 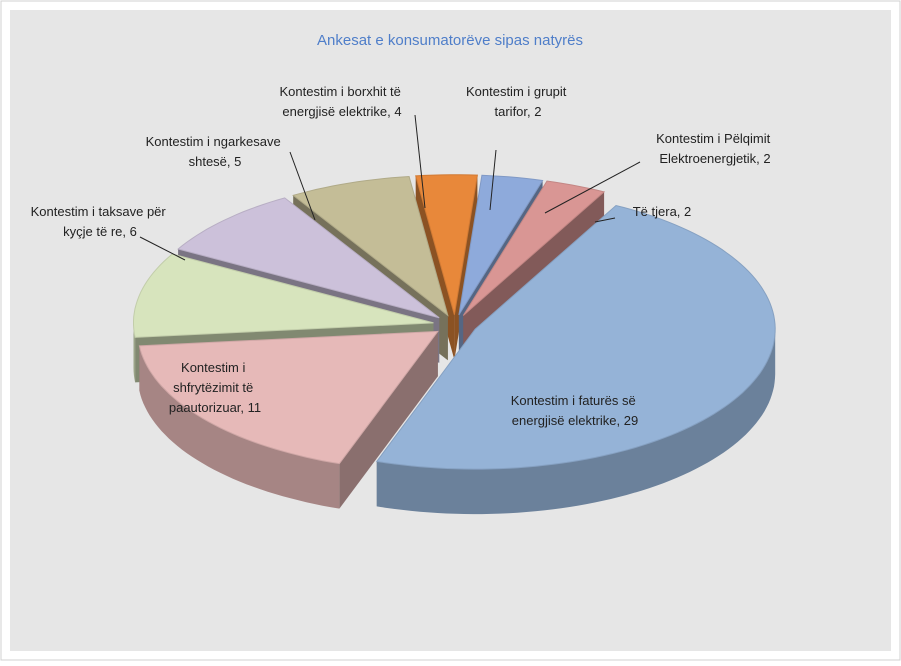 I want to click on chart-title: Ankesat e konsumatorëve sipas natyrës, so click(x=450, y=40).